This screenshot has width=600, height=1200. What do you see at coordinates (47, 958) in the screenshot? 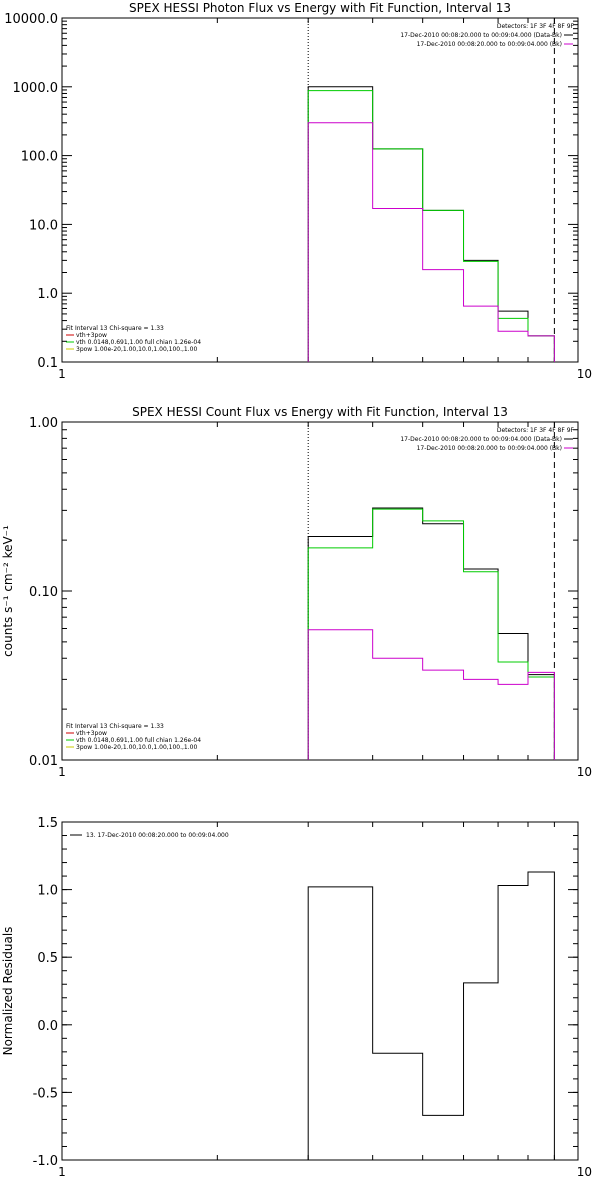
I see `y-tick-label: 0.5` at bounding box center [47, 958].